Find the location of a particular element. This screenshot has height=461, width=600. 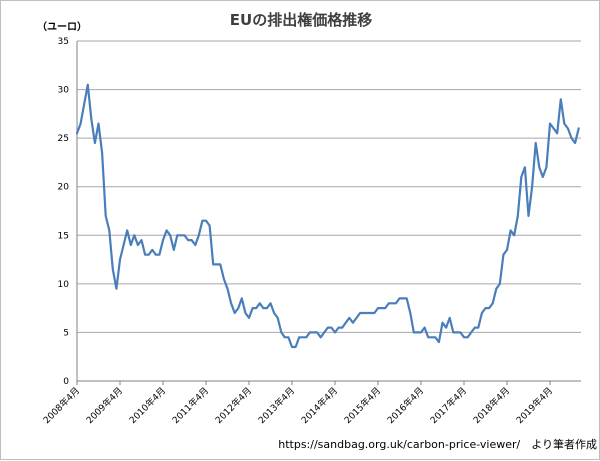

x-tick-label: 2017年4月 is located at coordinates (448, 405).